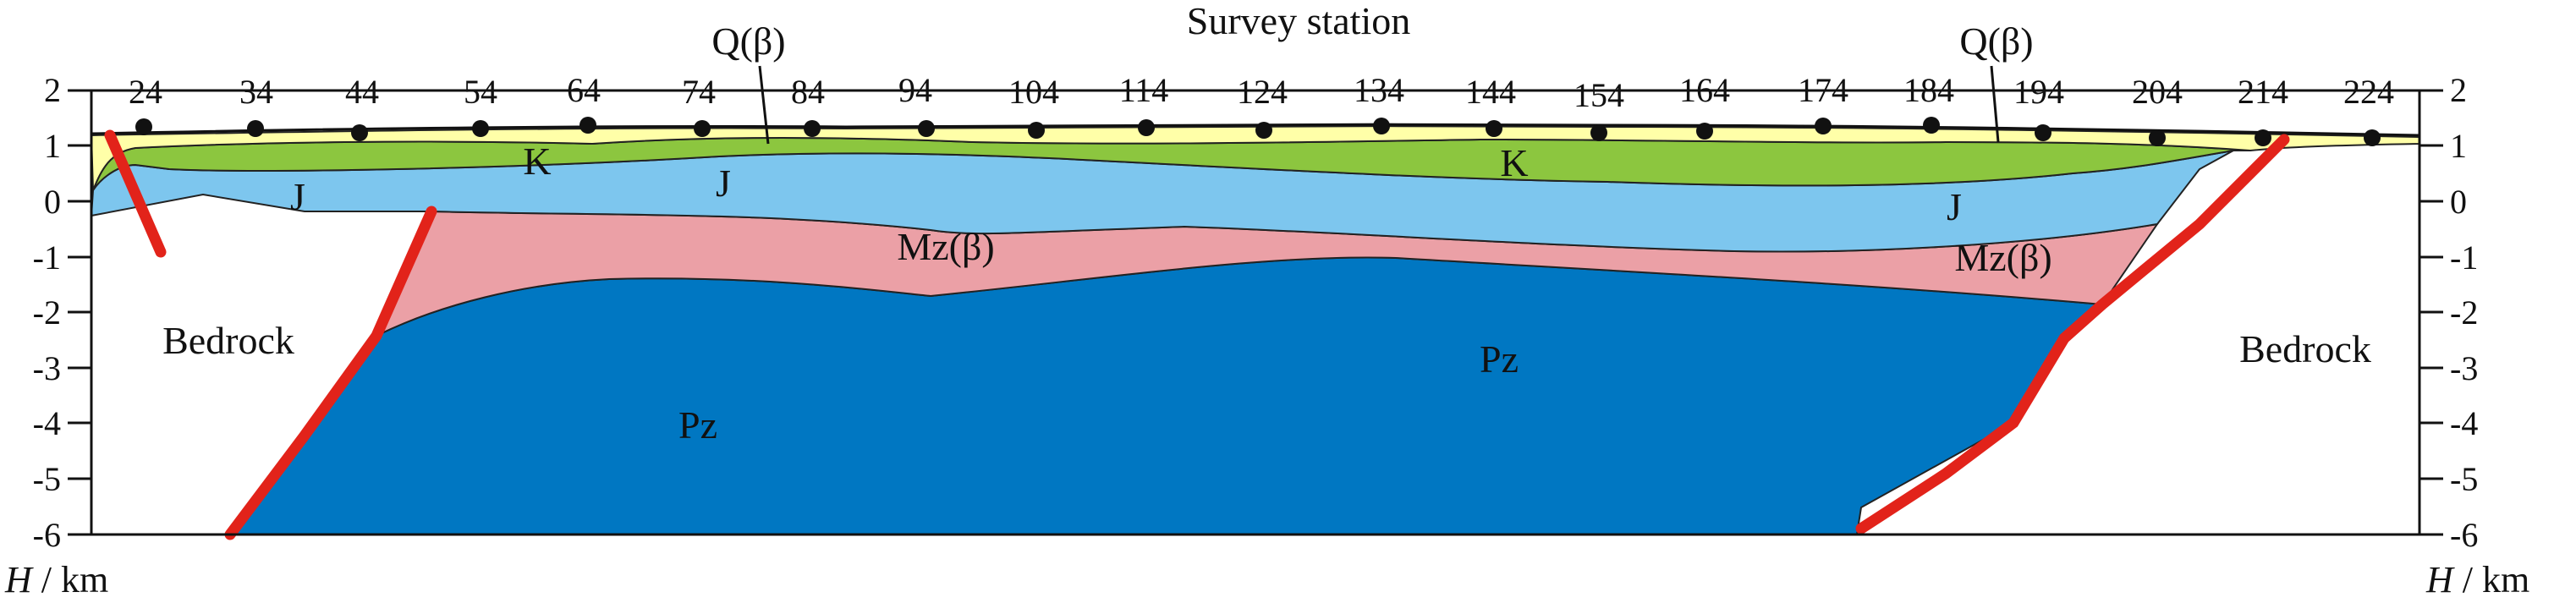 This screenshot has width=2576, height=603. I want to click on left-tick-label: -5, so click(47, 479).